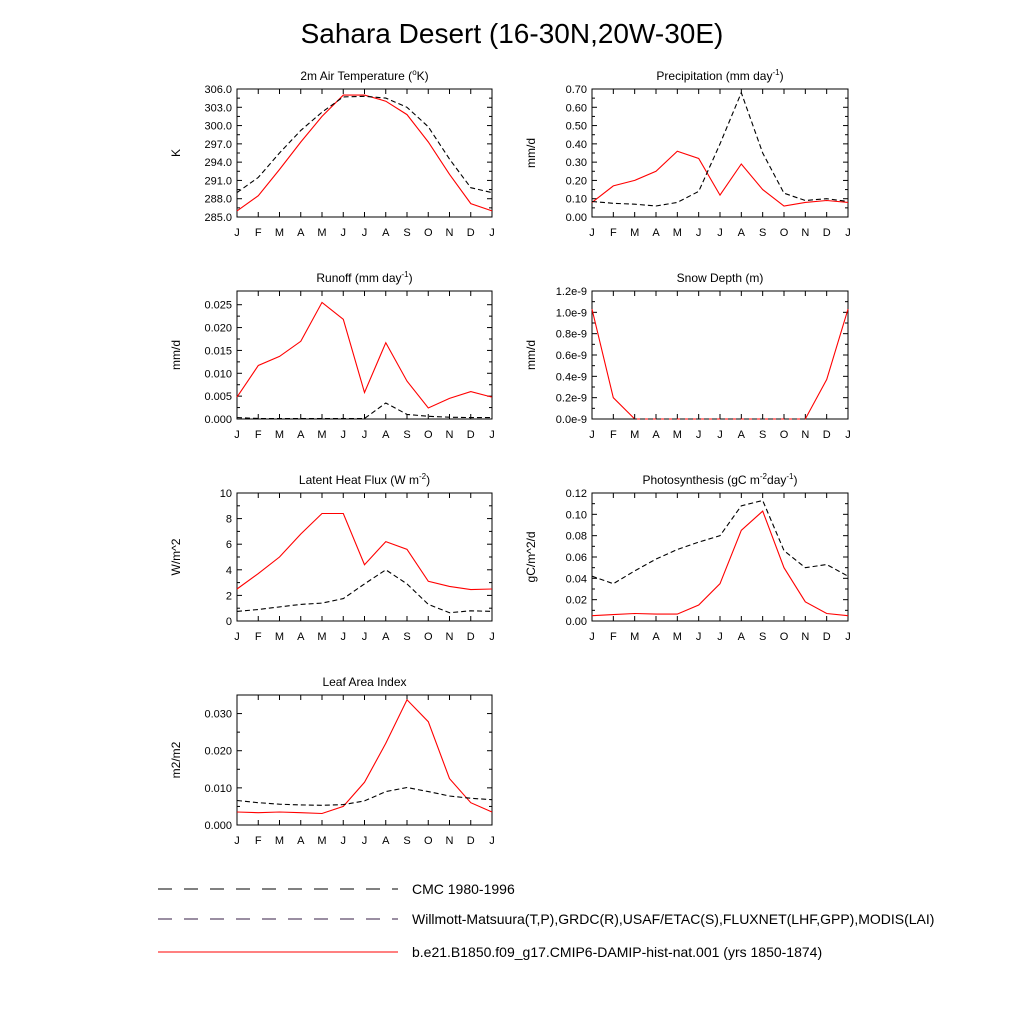 This screenshot has width=1024, height=1024. What do you see at coordinates (364, 479) in the screenshot?
I see `chart-title: Latent Heat Flux (W m-2)` at bounding box center [364, 479].